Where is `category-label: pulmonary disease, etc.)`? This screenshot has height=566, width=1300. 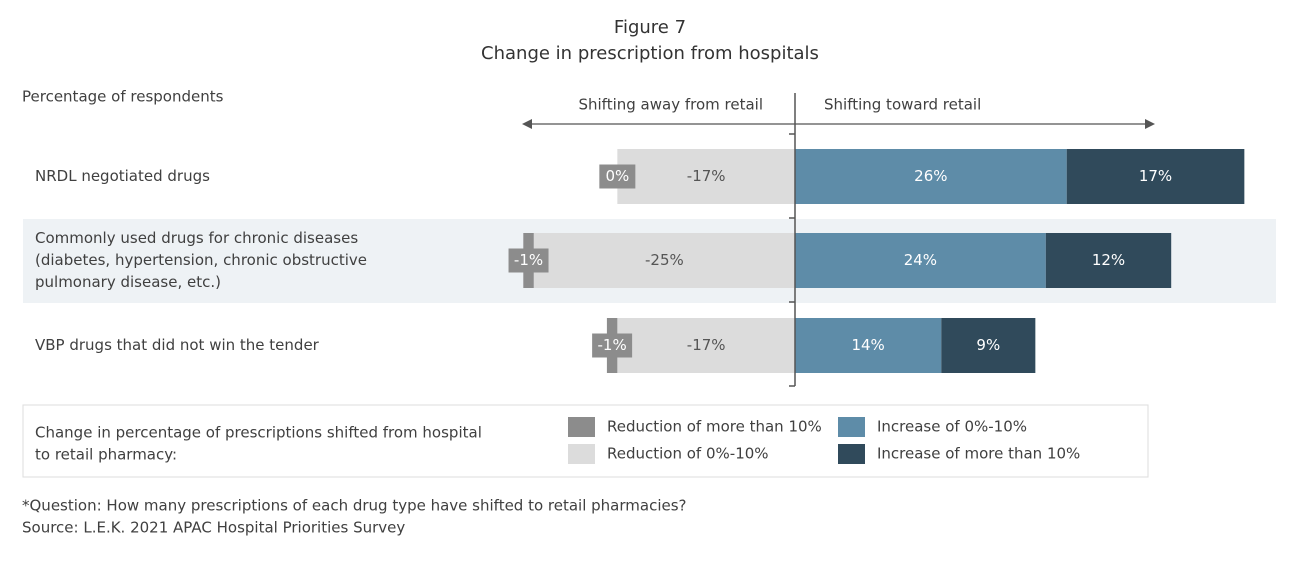 category-label: pulmonary disease, etc.) is located at coordinates (128, 282).